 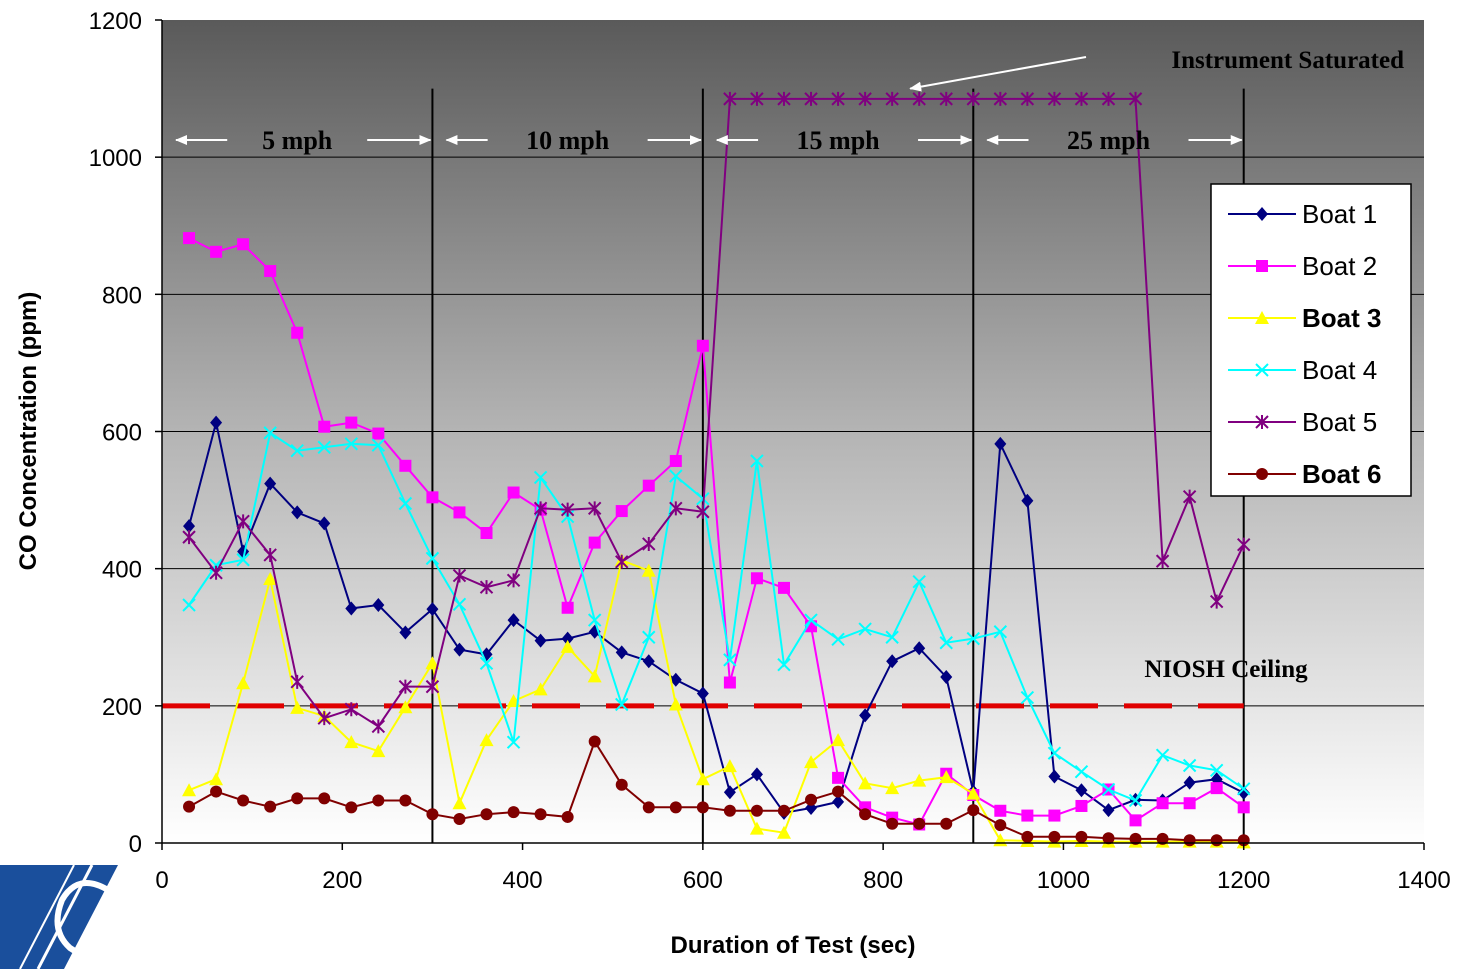 I want to click on legend-label: Boat 1, so click(x=1339, y=214).